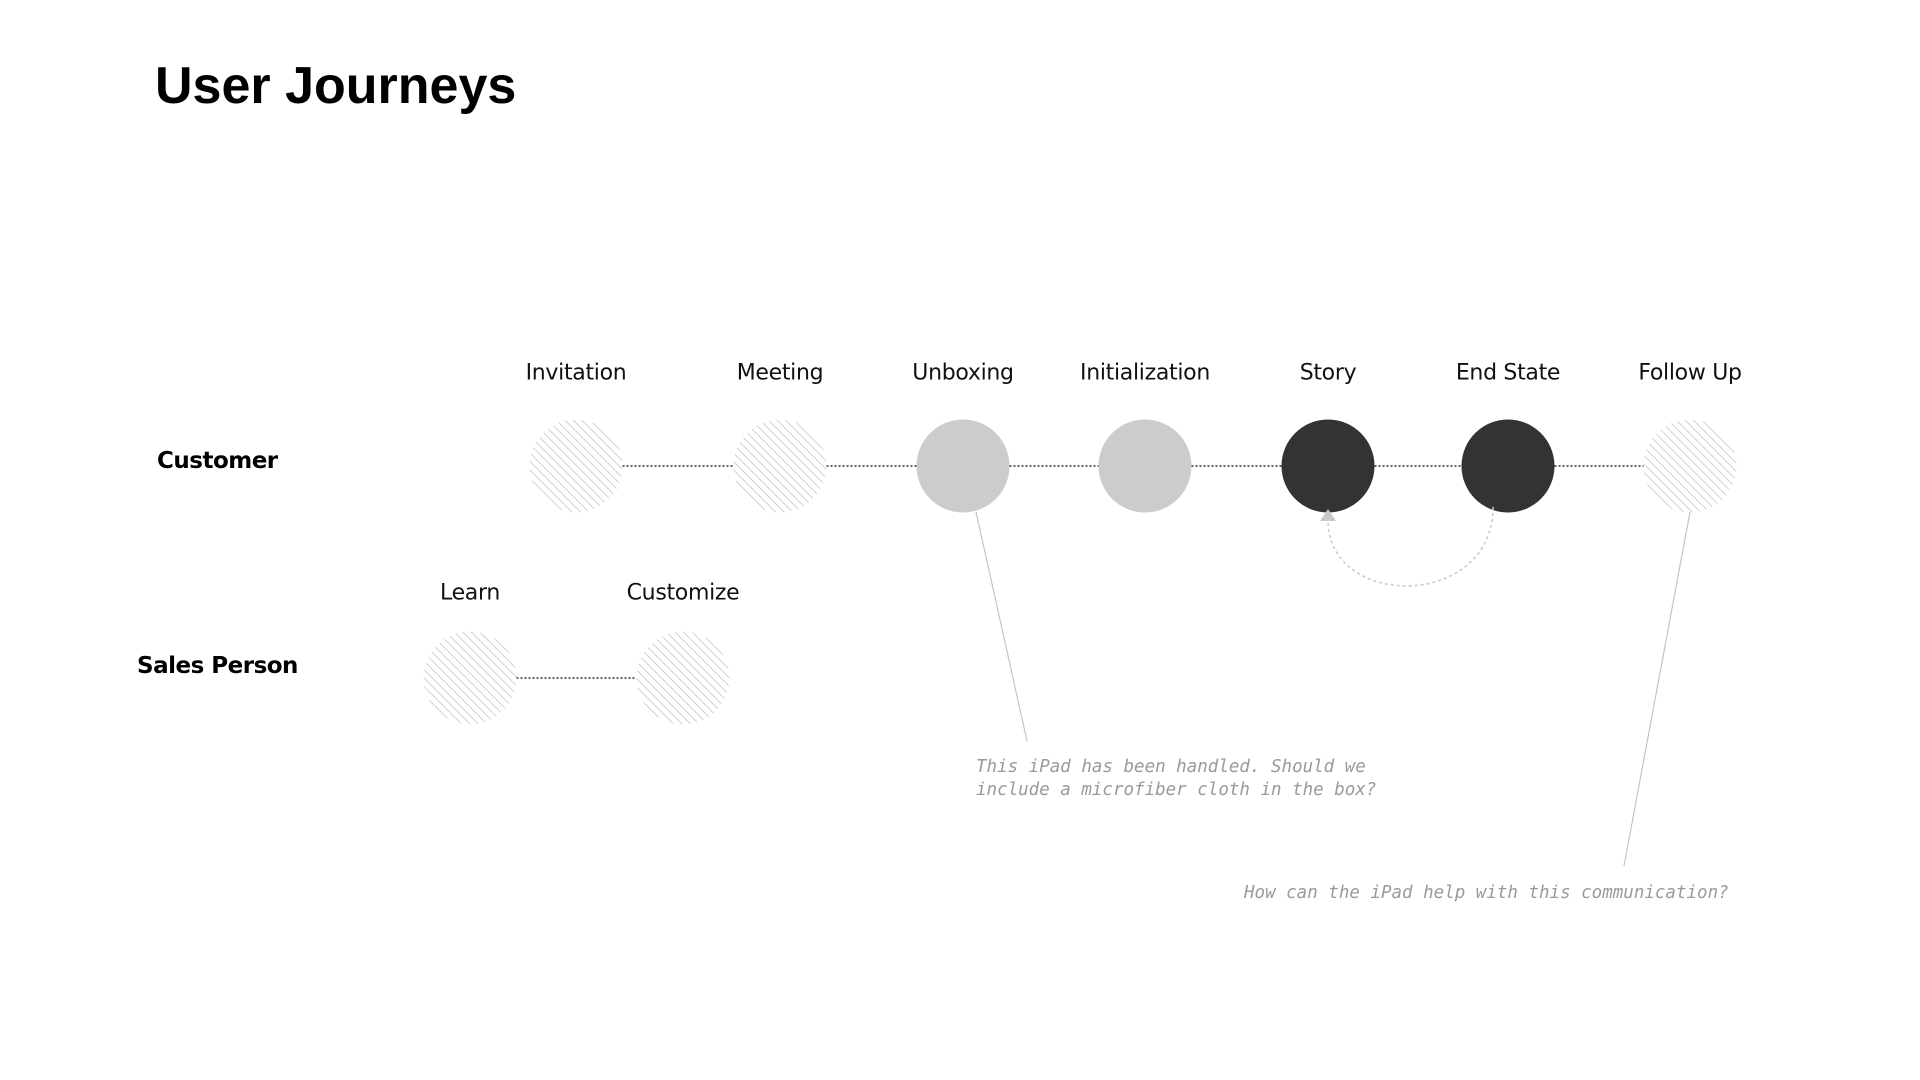 This screenshot has height=1080, width=1920. Describe the element at coordinates (576, 373) in the screenshot. I see `node-label-invitation: Invitation` at that location.